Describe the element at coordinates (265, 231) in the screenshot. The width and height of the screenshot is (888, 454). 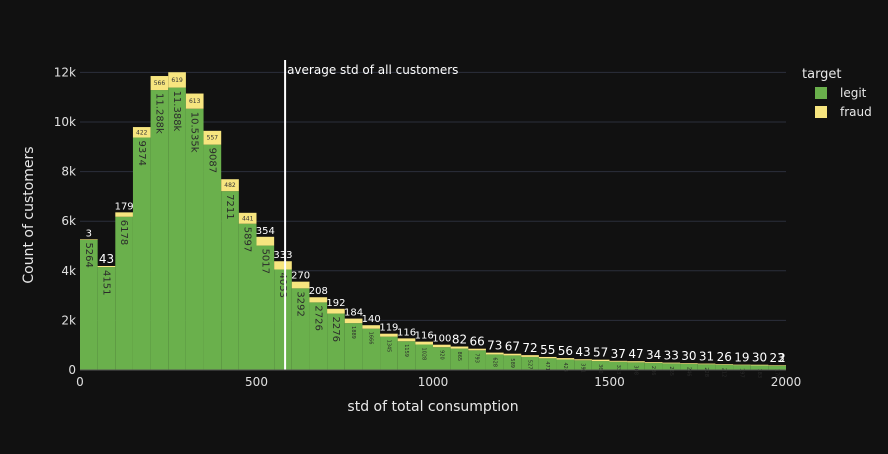
I see `bar-fraud-label: 354` at that location.